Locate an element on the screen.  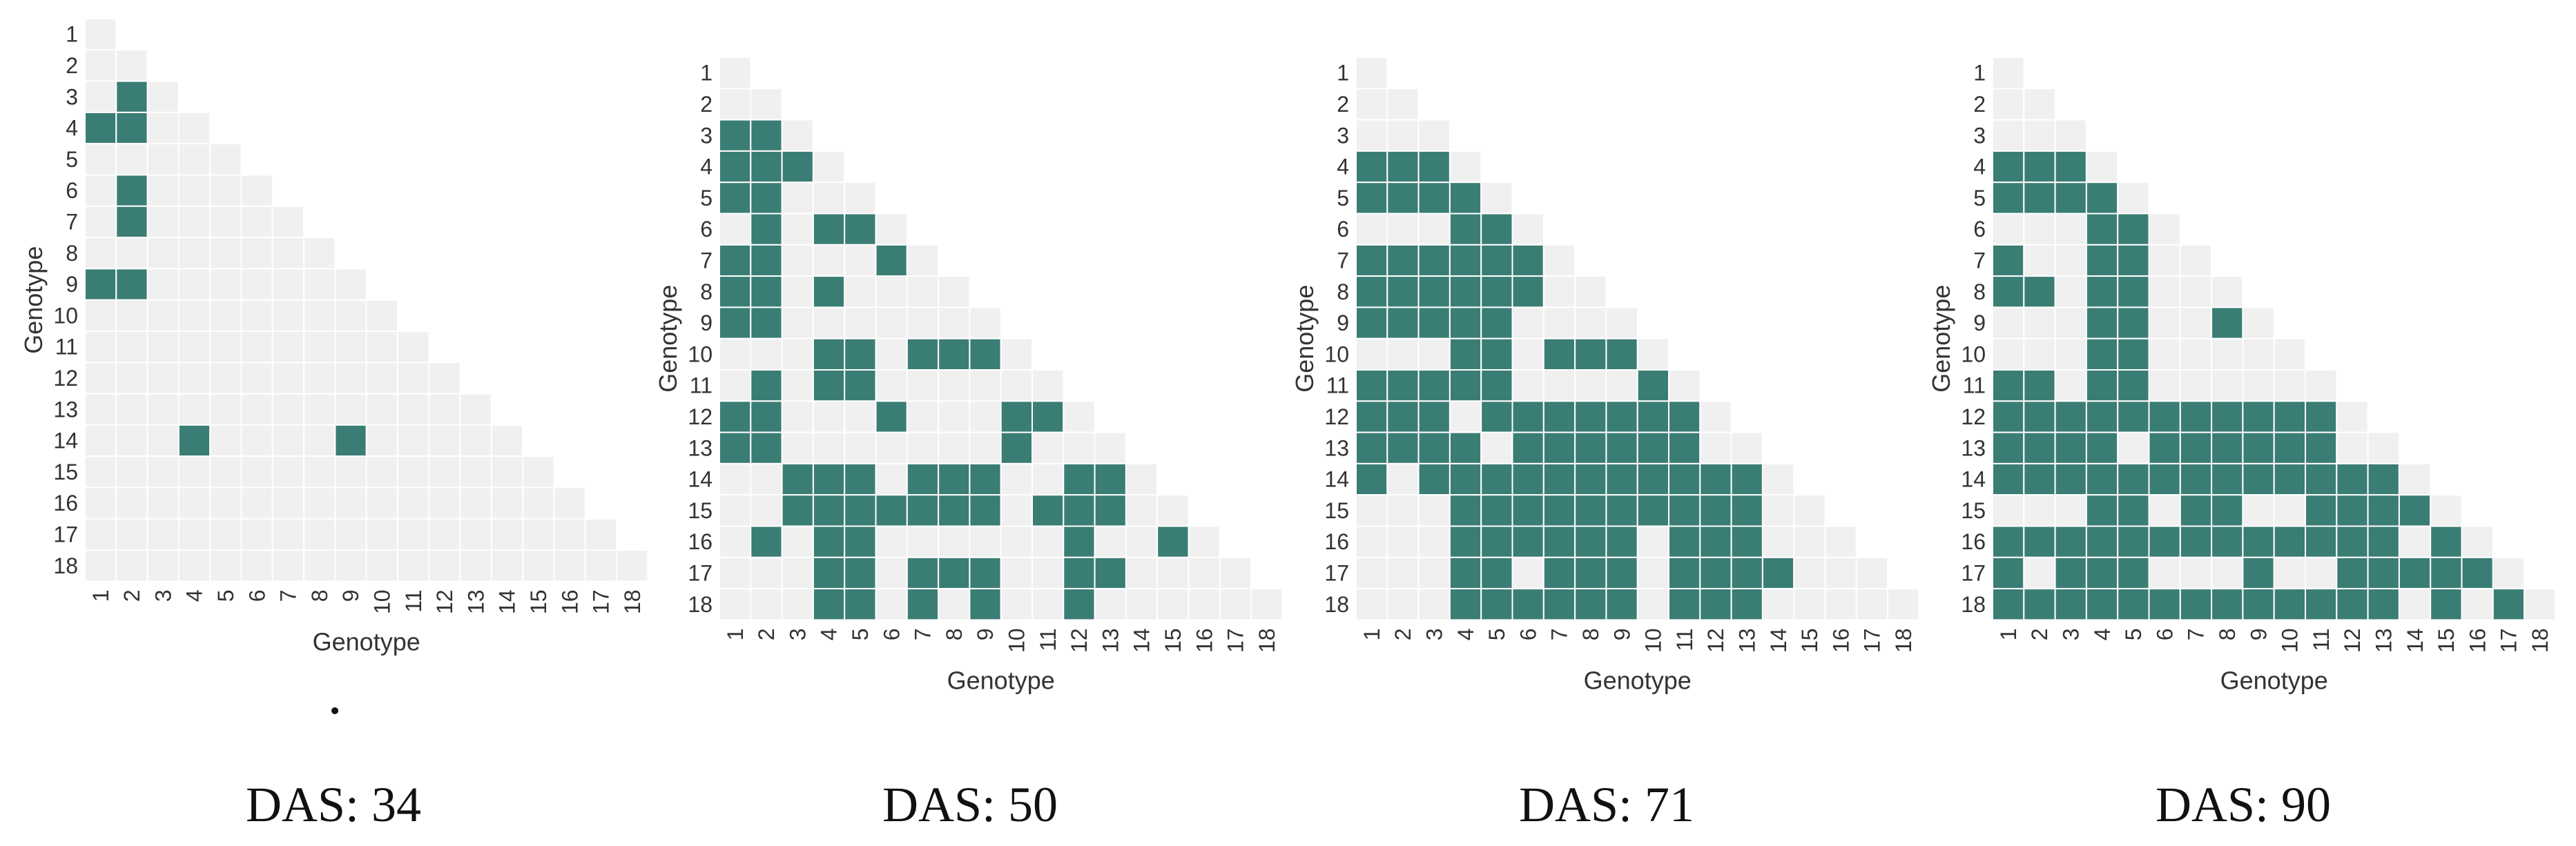
y-tick-label: 18 is located at coordinates (1974, 604).